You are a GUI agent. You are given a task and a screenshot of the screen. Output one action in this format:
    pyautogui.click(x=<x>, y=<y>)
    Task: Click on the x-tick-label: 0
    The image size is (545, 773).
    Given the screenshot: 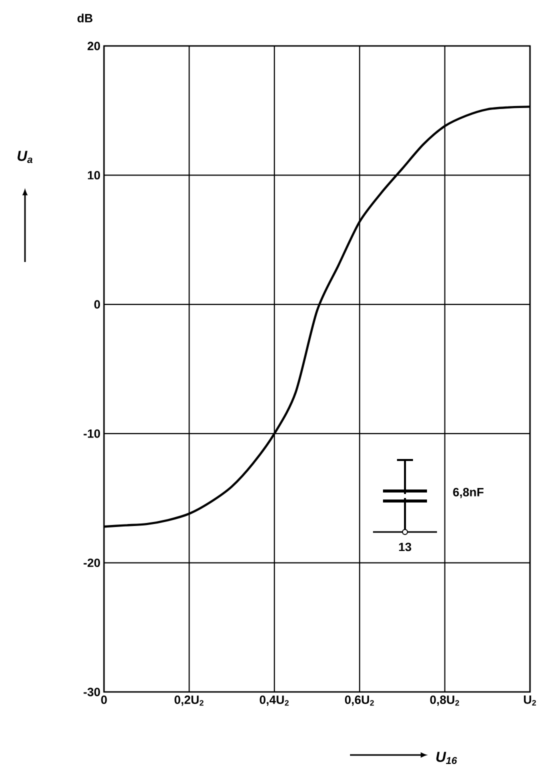 What is the action you would take?
    pyautogui.click(x=104, y=700)
    